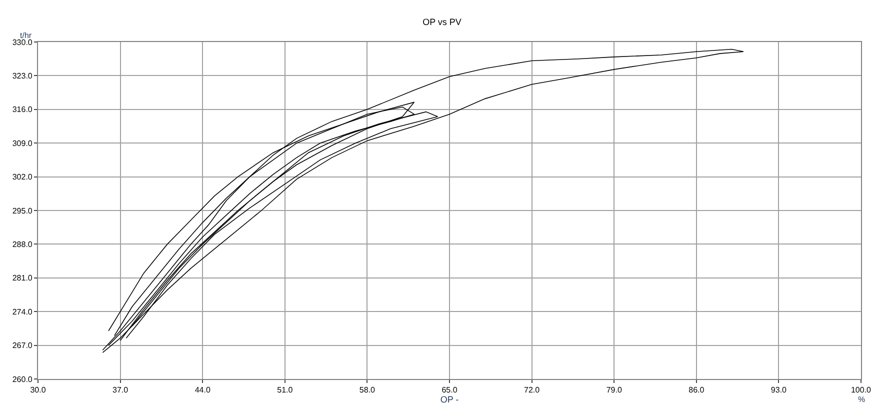 The width and height of the screenshot is (884, 415). I want to click on x-tick-label: 51.0, so click(285, 390).